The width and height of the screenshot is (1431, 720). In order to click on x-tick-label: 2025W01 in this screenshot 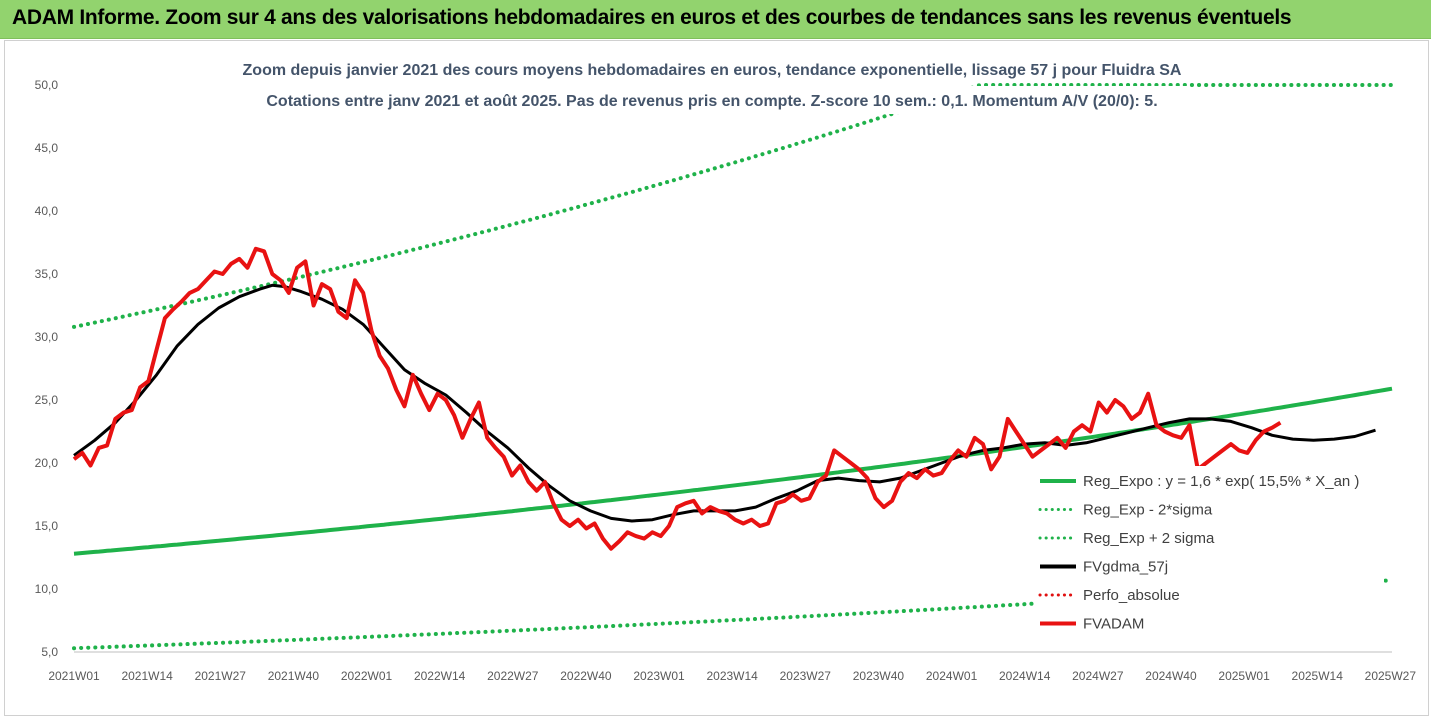, I will do `click(1244, 676)`.